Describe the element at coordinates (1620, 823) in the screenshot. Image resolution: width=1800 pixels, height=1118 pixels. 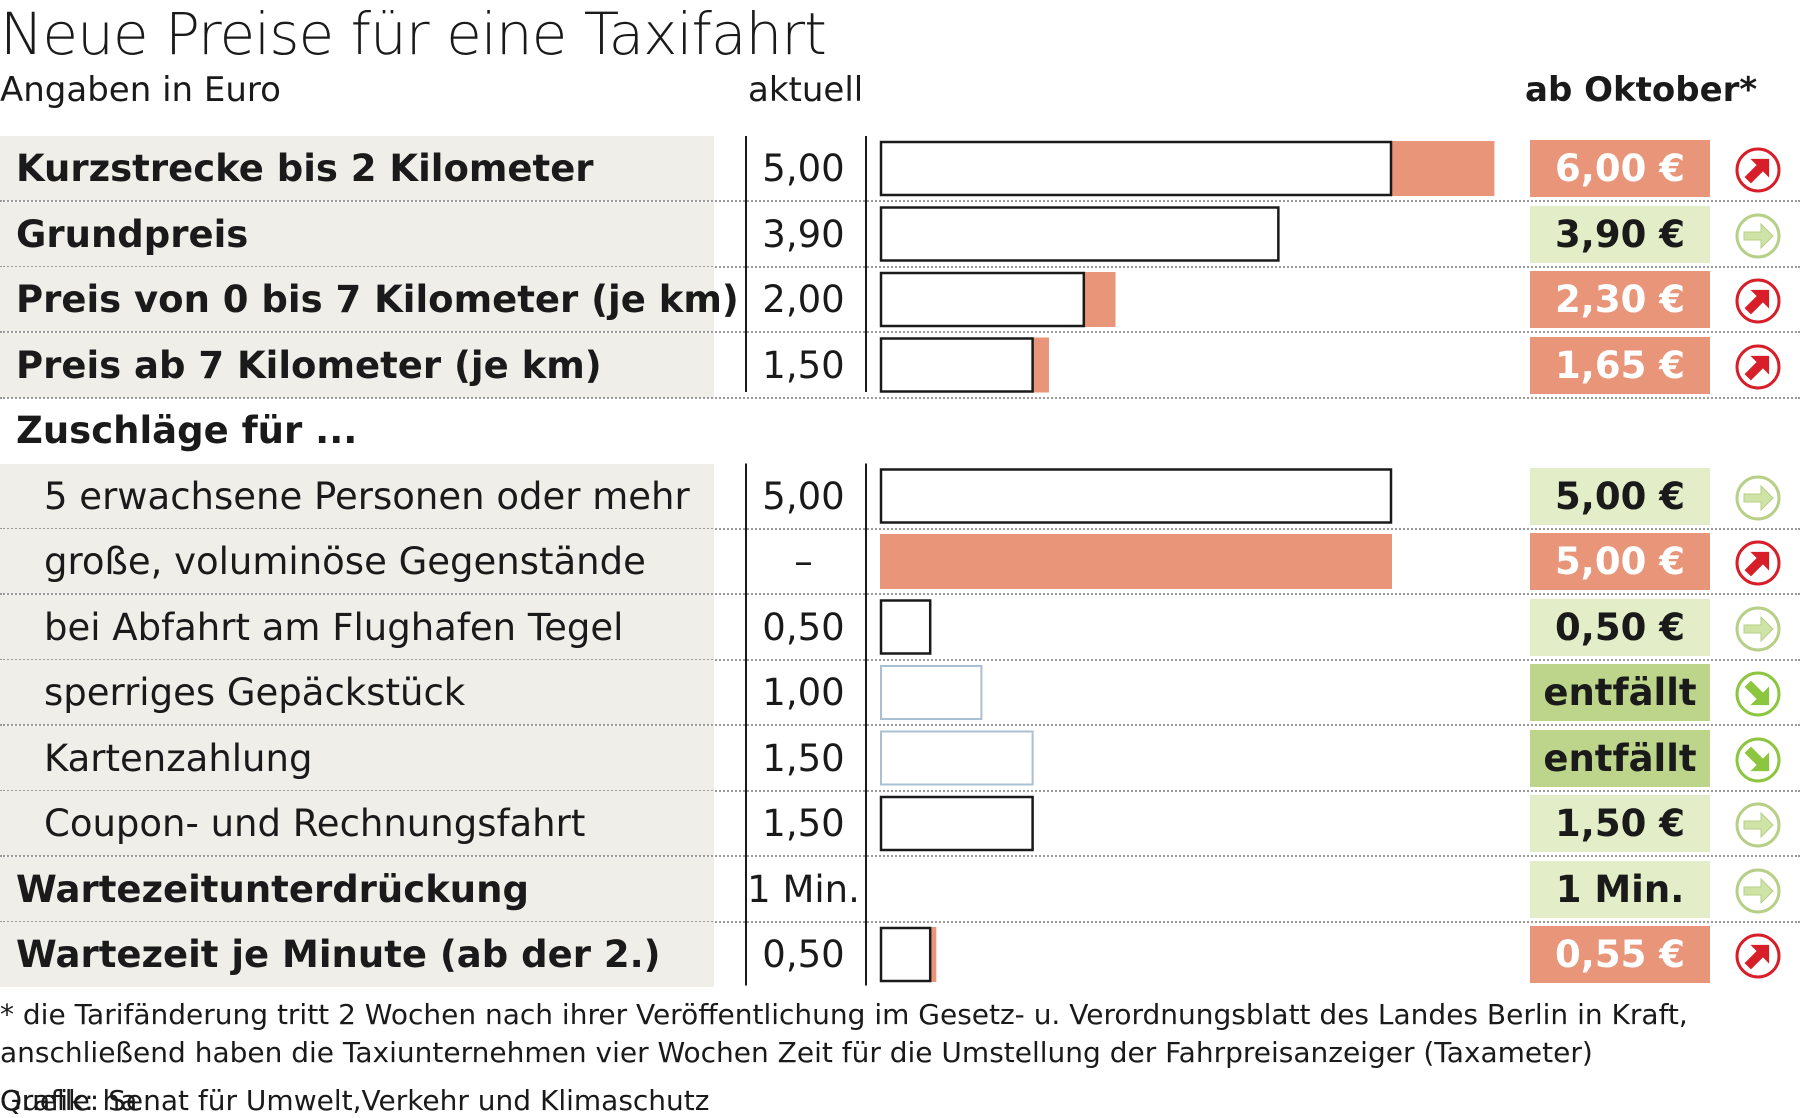
I see `new-price-badge: 1,50 €` at that location.